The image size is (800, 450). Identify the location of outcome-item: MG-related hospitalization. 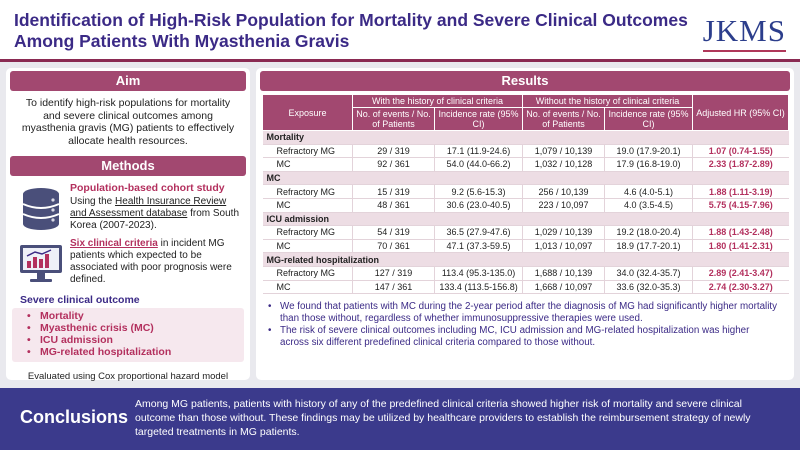
(135, 352).